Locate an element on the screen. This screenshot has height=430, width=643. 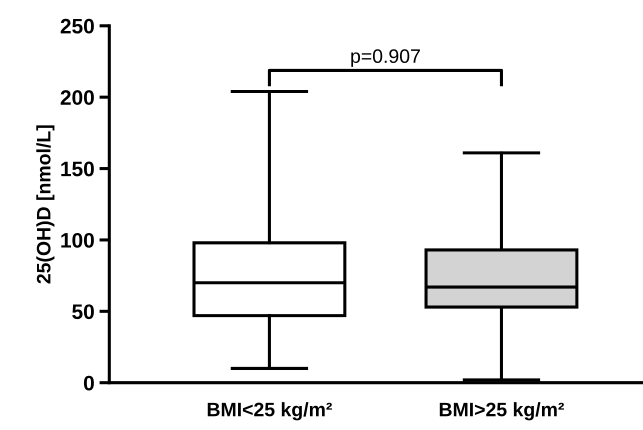
y-tick-label: 150 is located at coordinates (77, 169).